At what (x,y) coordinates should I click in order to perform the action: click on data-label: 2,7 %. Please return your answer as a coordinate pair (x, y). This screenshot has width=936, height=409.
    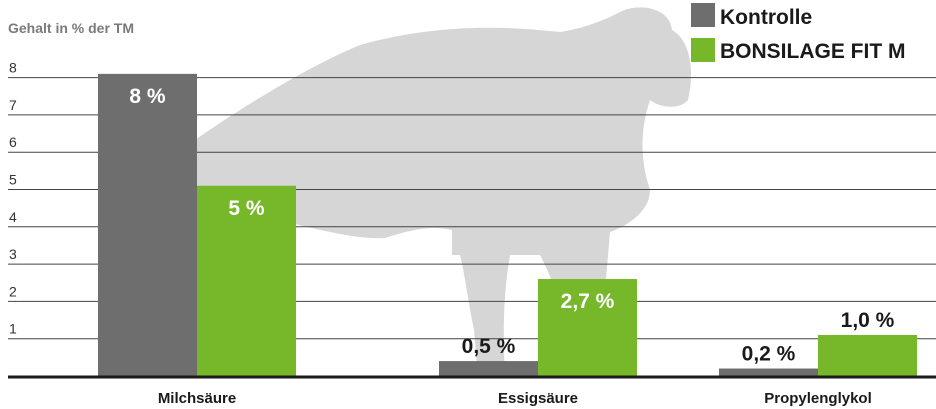
    Looking at the image, I should click on (588, 301).